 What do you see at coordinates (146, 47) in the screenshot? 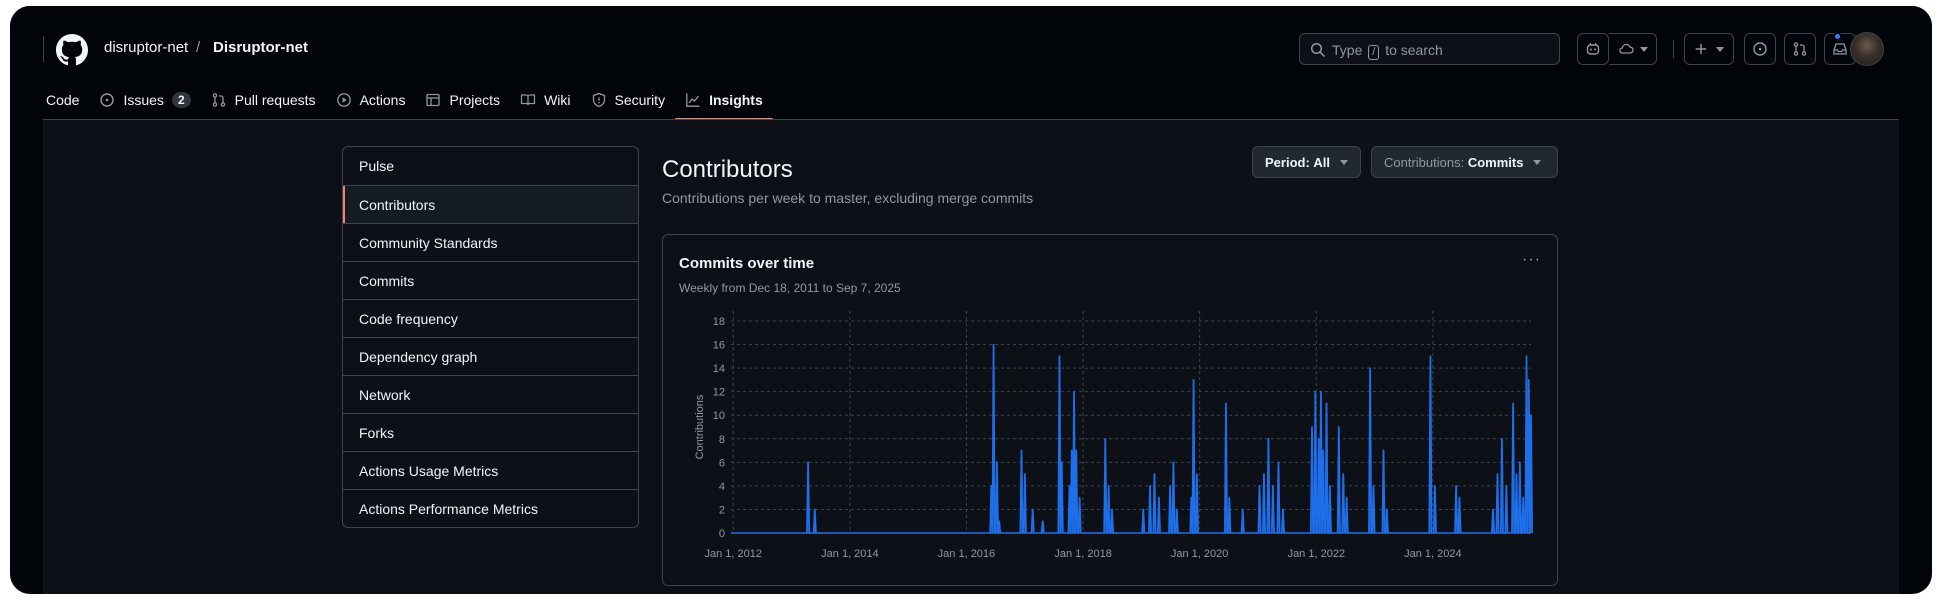
I see `repo-owner-link: disruptor-net` at bounding box center [146, 47].